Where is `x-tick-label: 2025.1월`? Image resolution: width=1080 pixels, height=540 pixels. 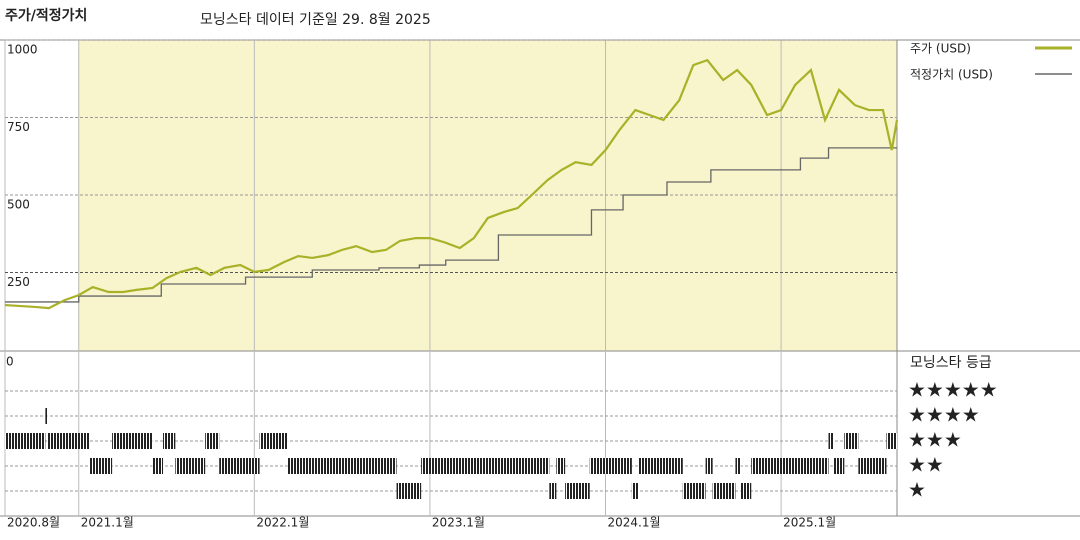 x-tick-label: 2025.1월 is located at coordinates (809, 523).